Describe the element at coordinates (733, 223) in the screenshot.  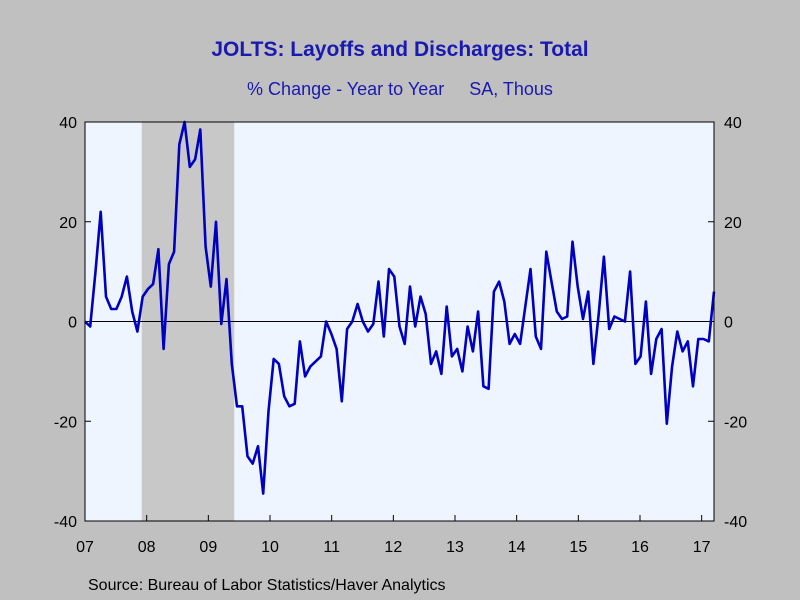
I see `y-tick-label-right: 20` at that location.